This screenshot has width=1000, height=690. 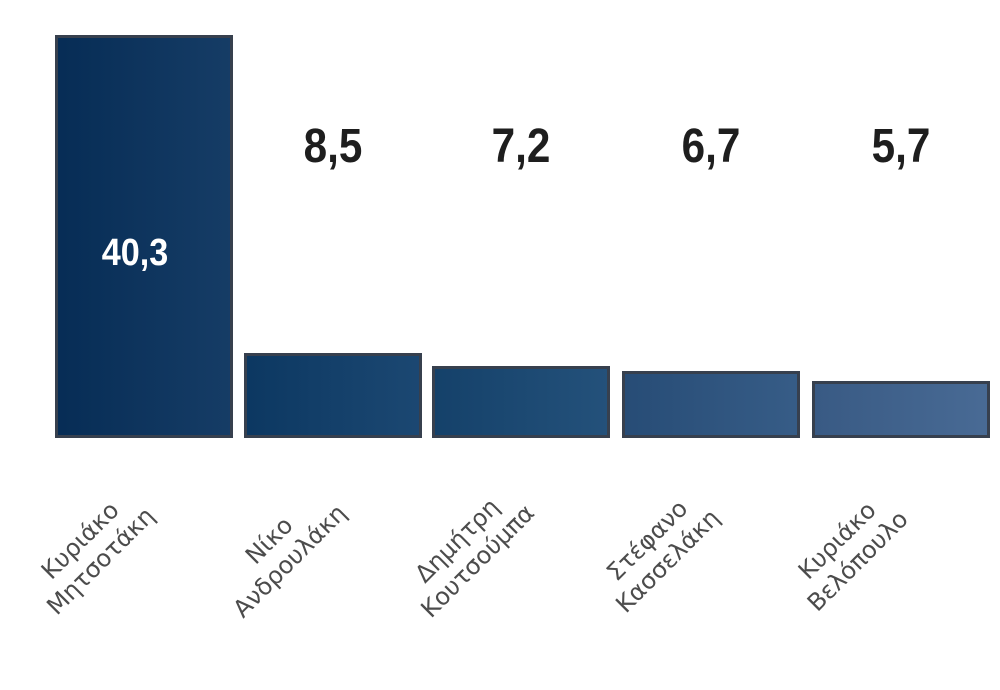 I want to click on x-axis-label-line: Βελόπουλο, so click(x=857, y=560).